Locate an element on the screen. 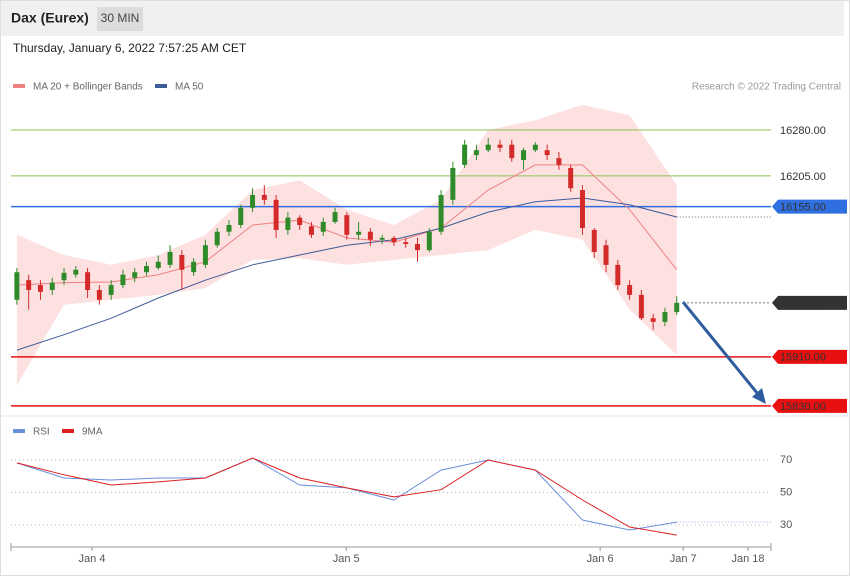  x-tick-label: Jan 18 is located at coordinates (748, 559).